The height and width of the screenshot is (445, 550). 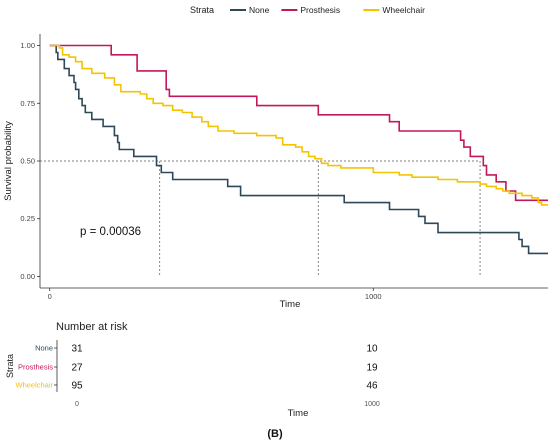 What do you see at coordinates (77, 368) in the screenshot?
I see `risk-count: 27` at bounding box center [77, 368].